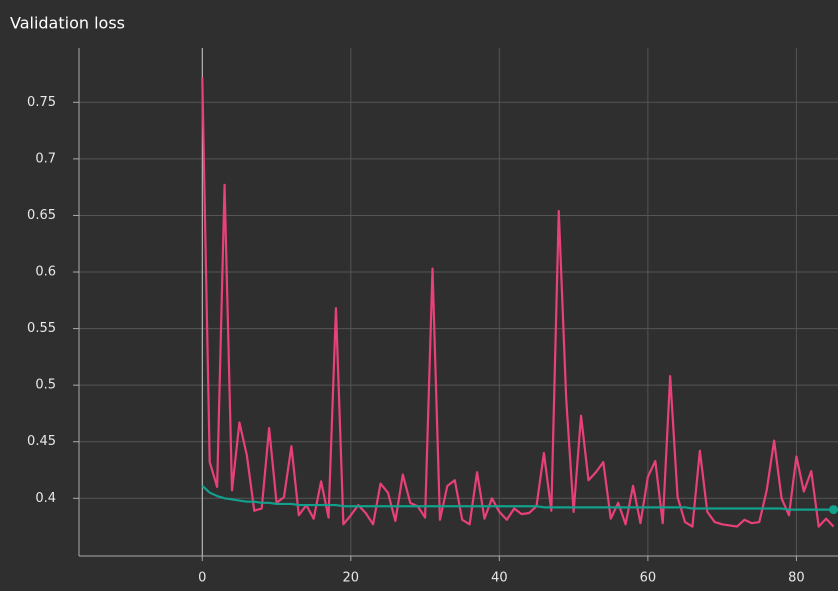  I want to click on y-tick-label: 0.7, so click(45, 158).